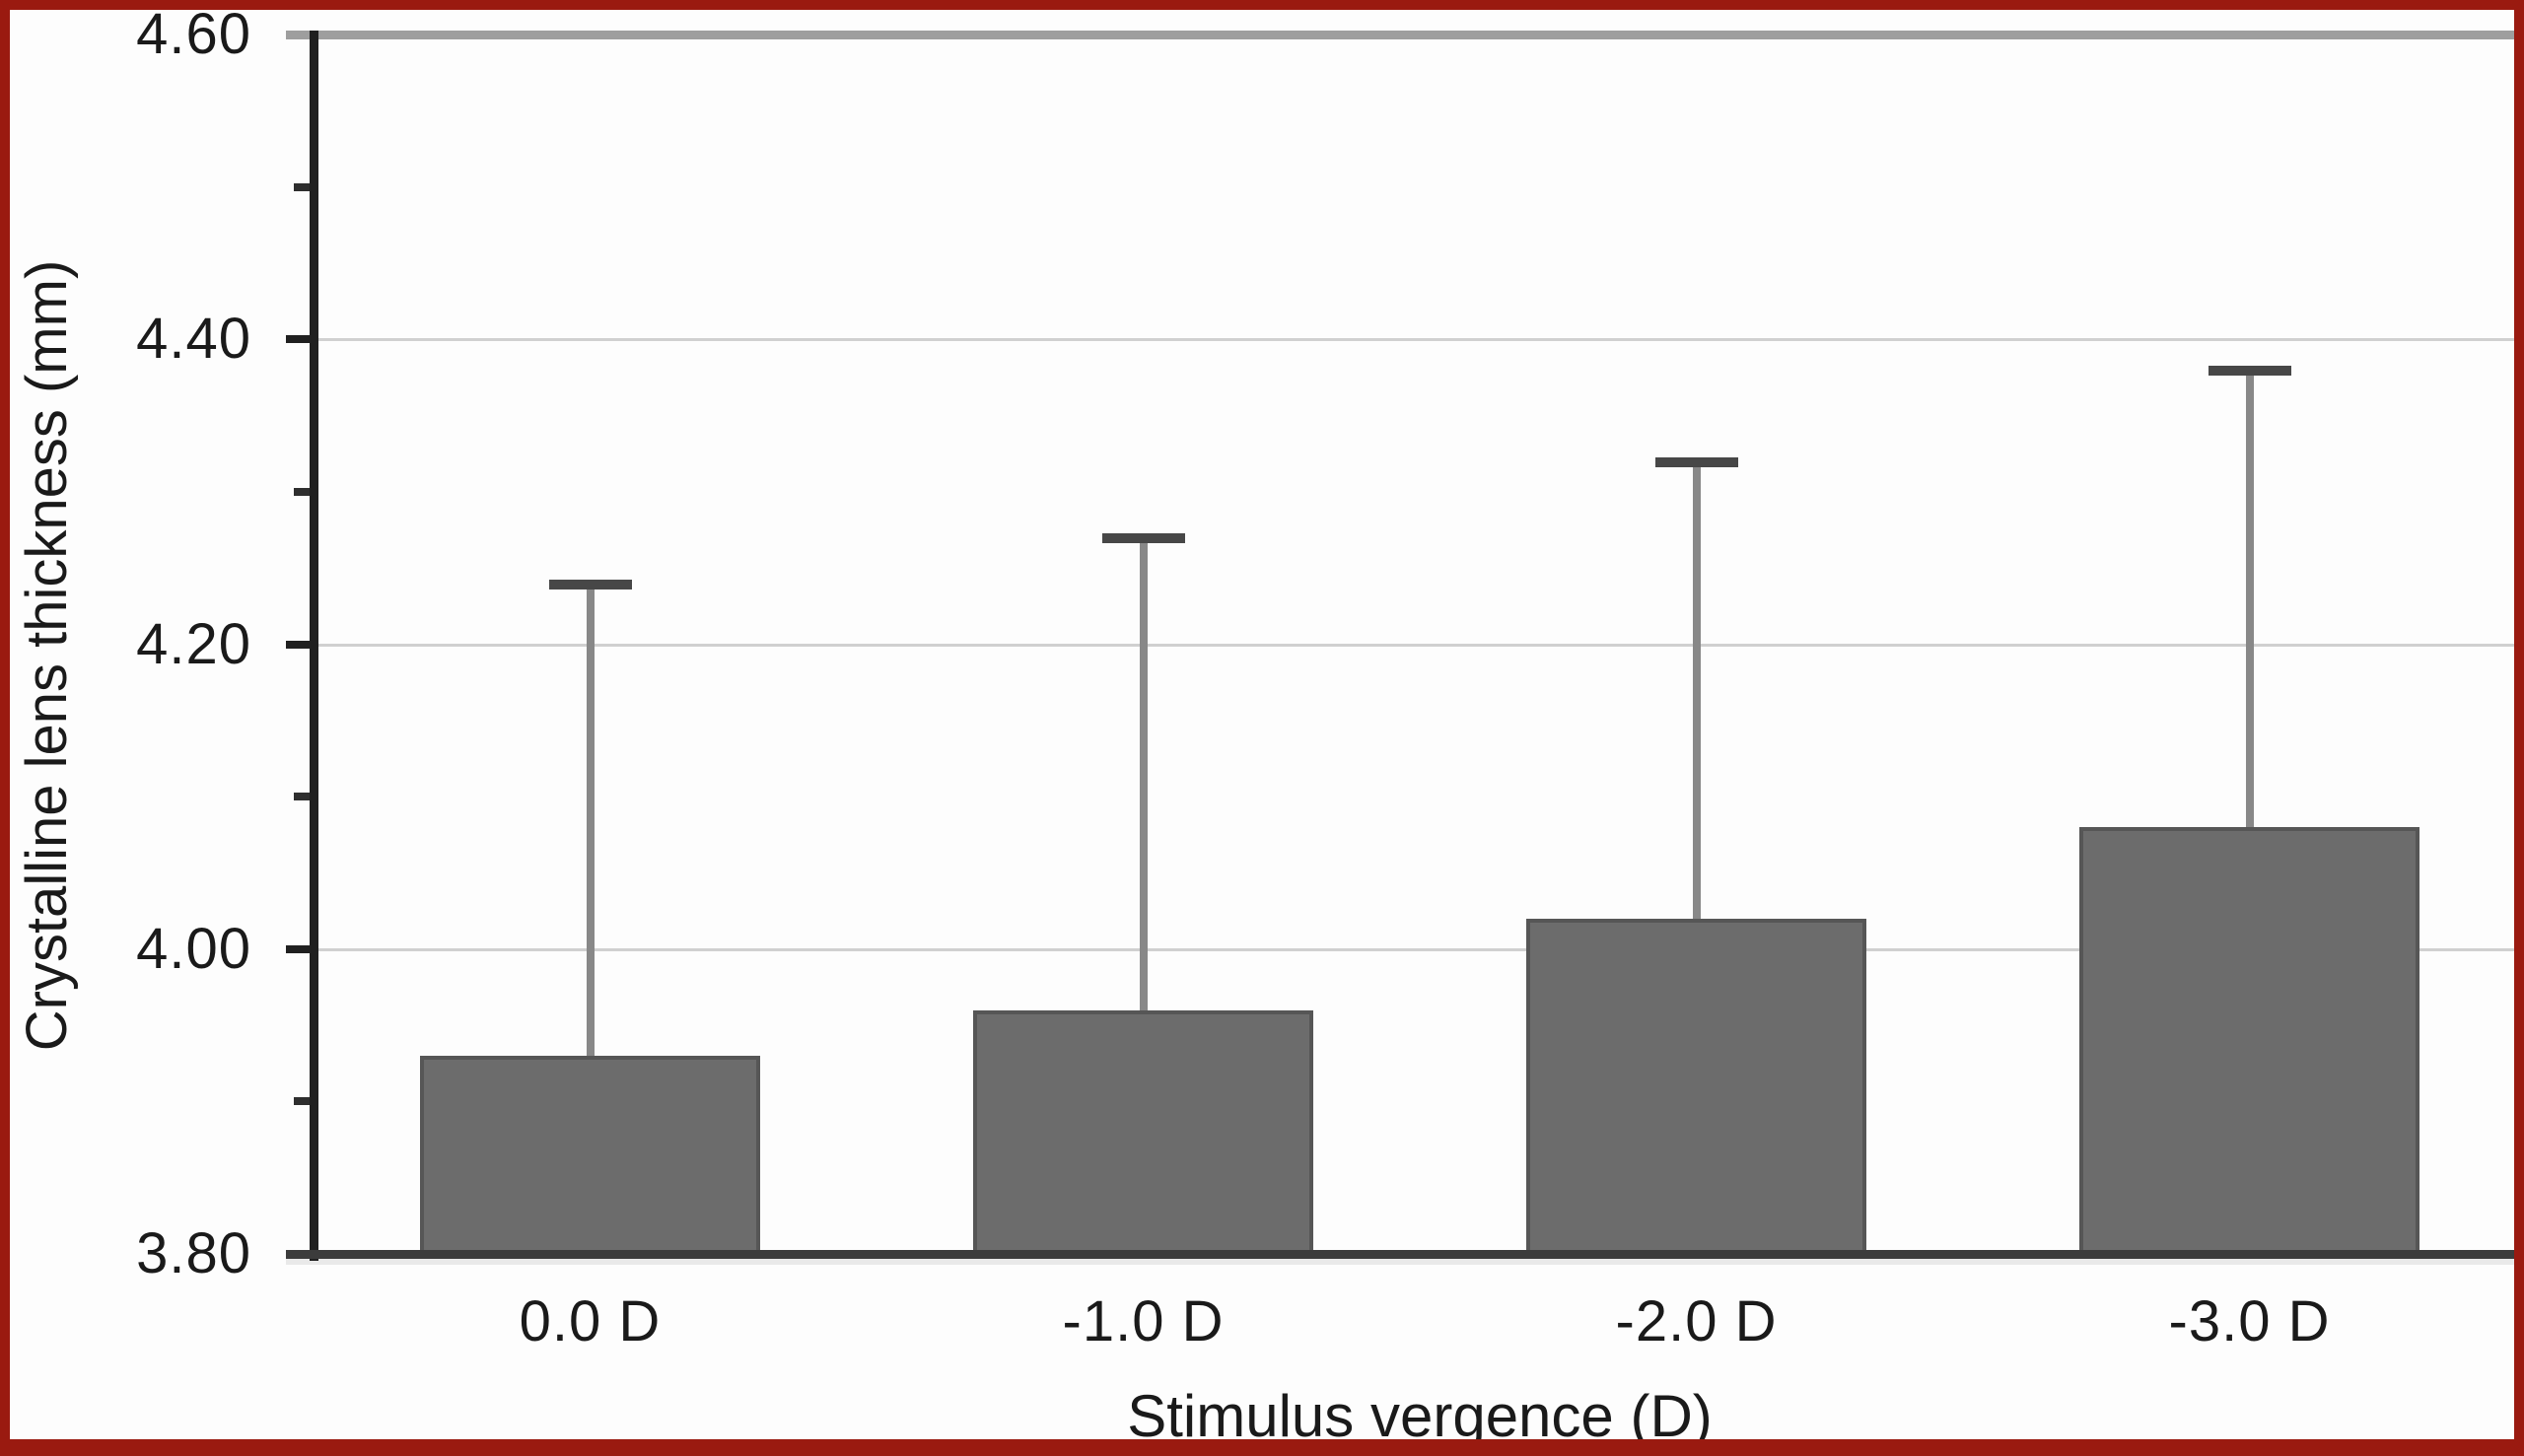 This screenshot has height=1456, width=2524. Describe the element at coordinates (1143, 538) in the screenshot. I see `error-whisker-cap--1.0 D` at that location.